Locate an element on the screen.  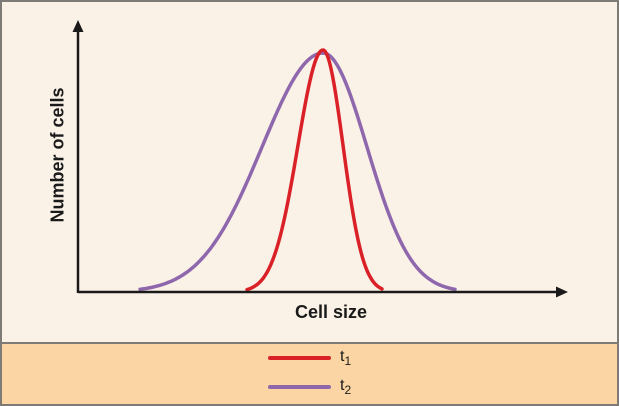
legend-item-t1: t1 is located at coordinates (309, 358).